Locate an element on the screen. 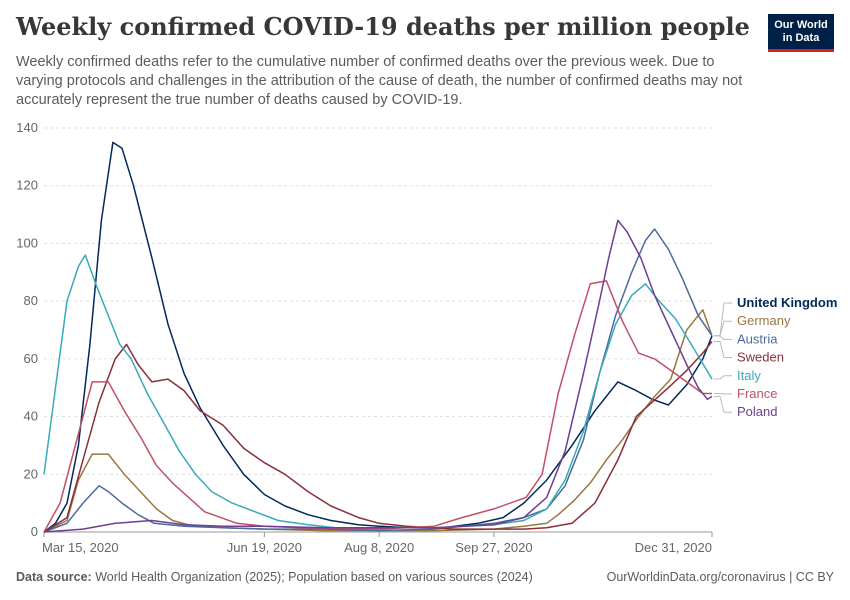 Image resolution: width=850 pixels, height=600 pixels. logo-line-1: Our World is located at coordinates (801, 25).